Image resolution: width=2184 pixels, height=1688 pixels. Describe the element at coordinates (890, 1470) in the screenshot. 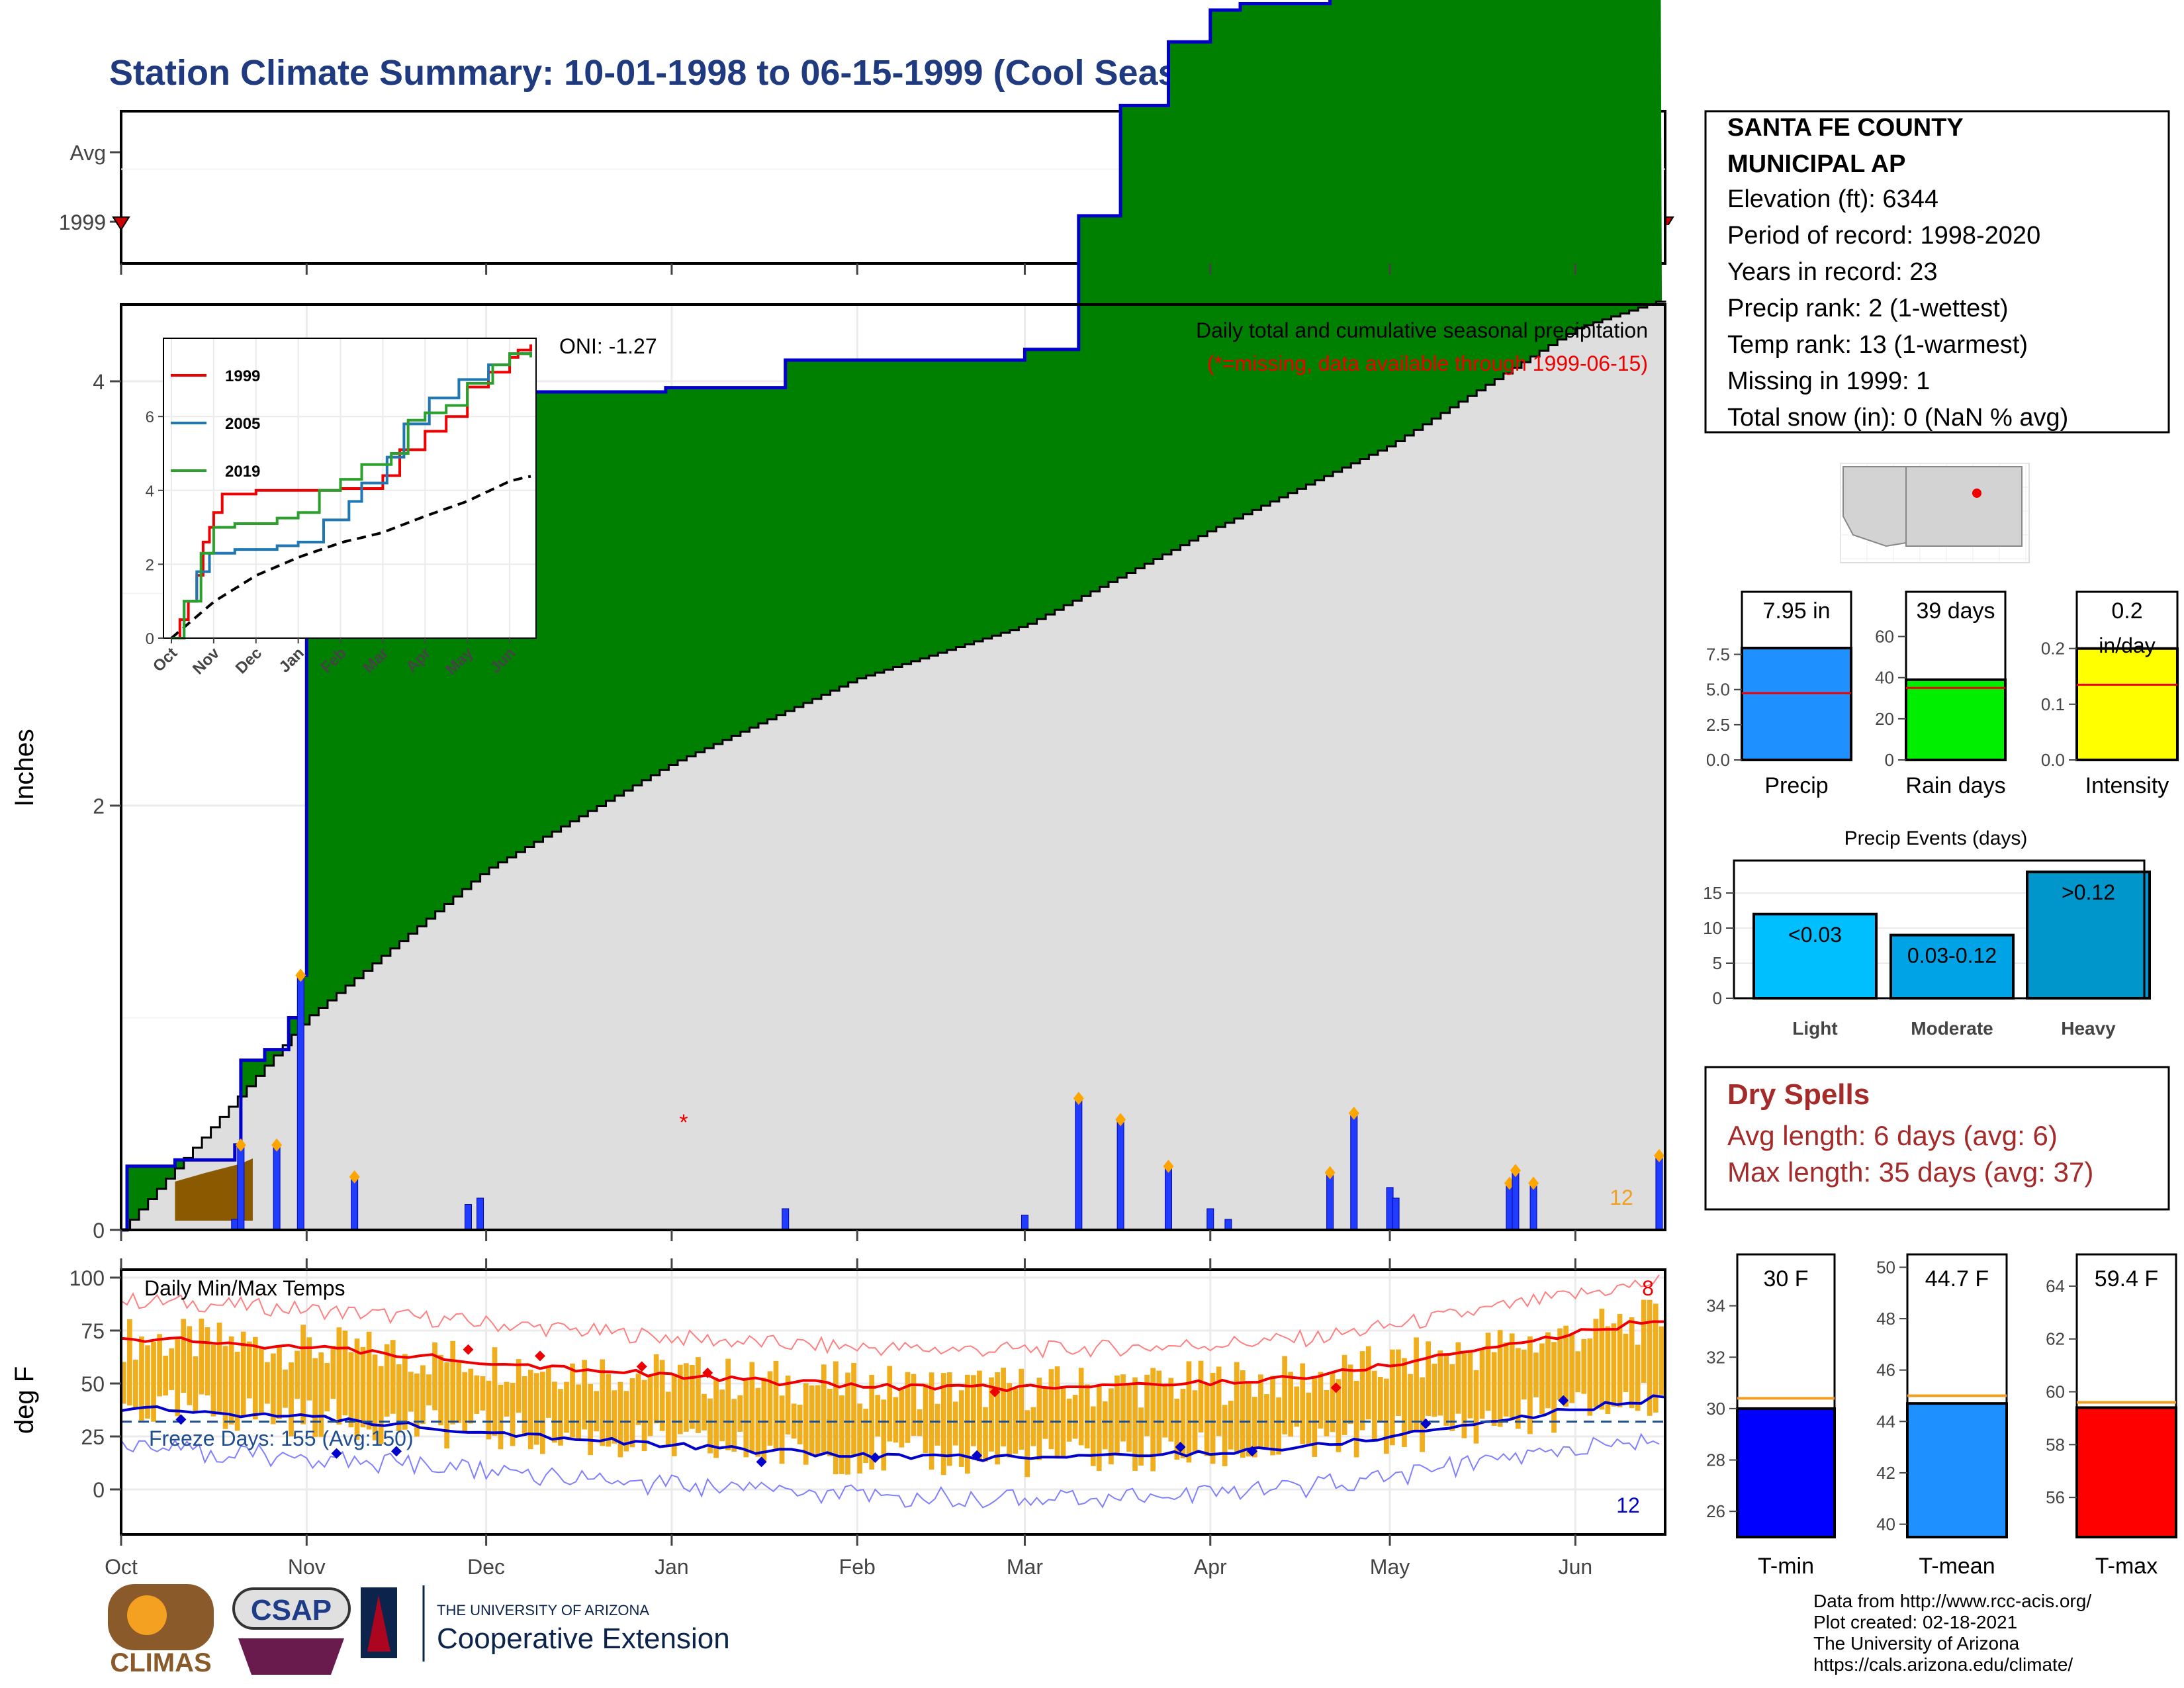

I see `record-min-line` at that location.